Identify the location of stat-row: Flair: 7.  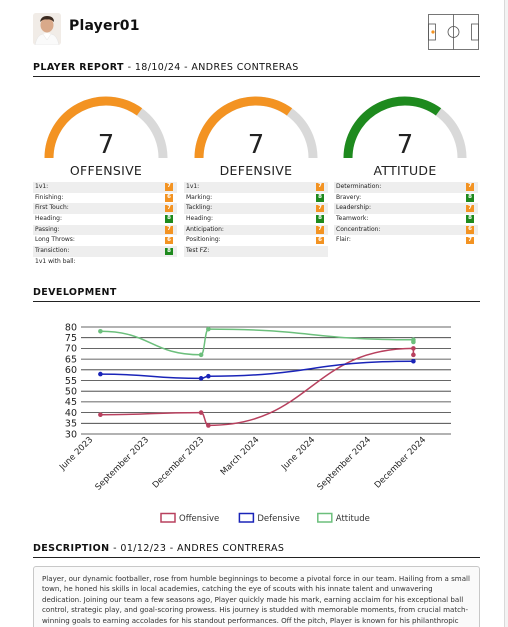
(406, 240).